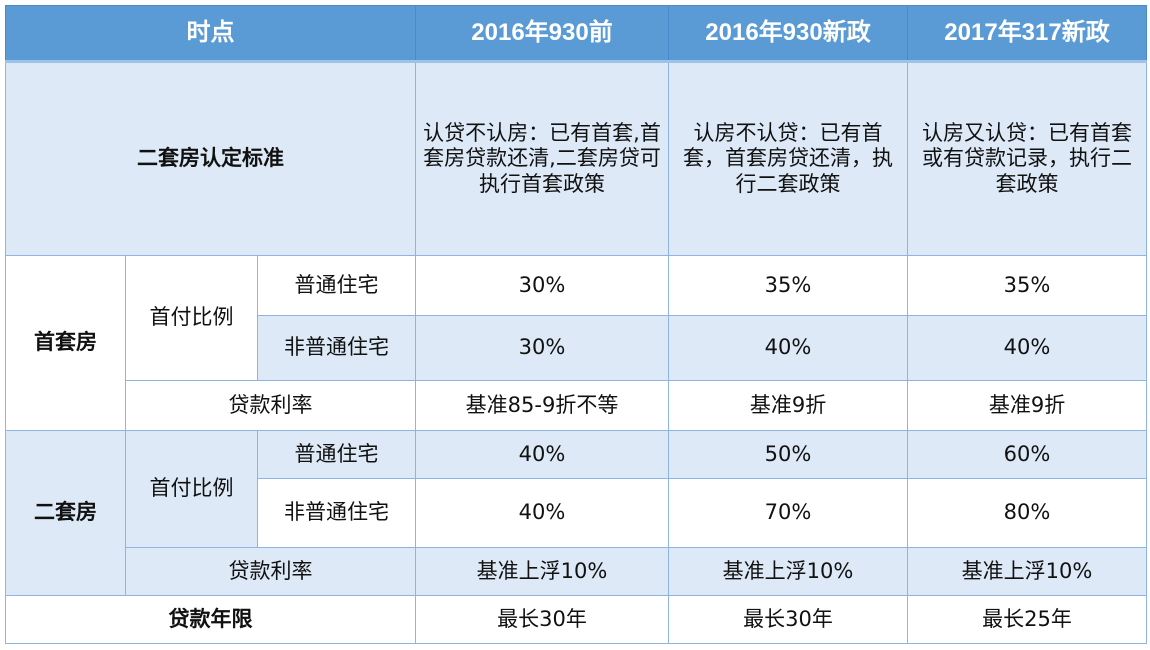 This screenshot has width=1150, height=650. What do you see at coordinates (542, 34) in the screenshot?
I see `header-period-1: 2016年930前` at bounding box center [542, 34].